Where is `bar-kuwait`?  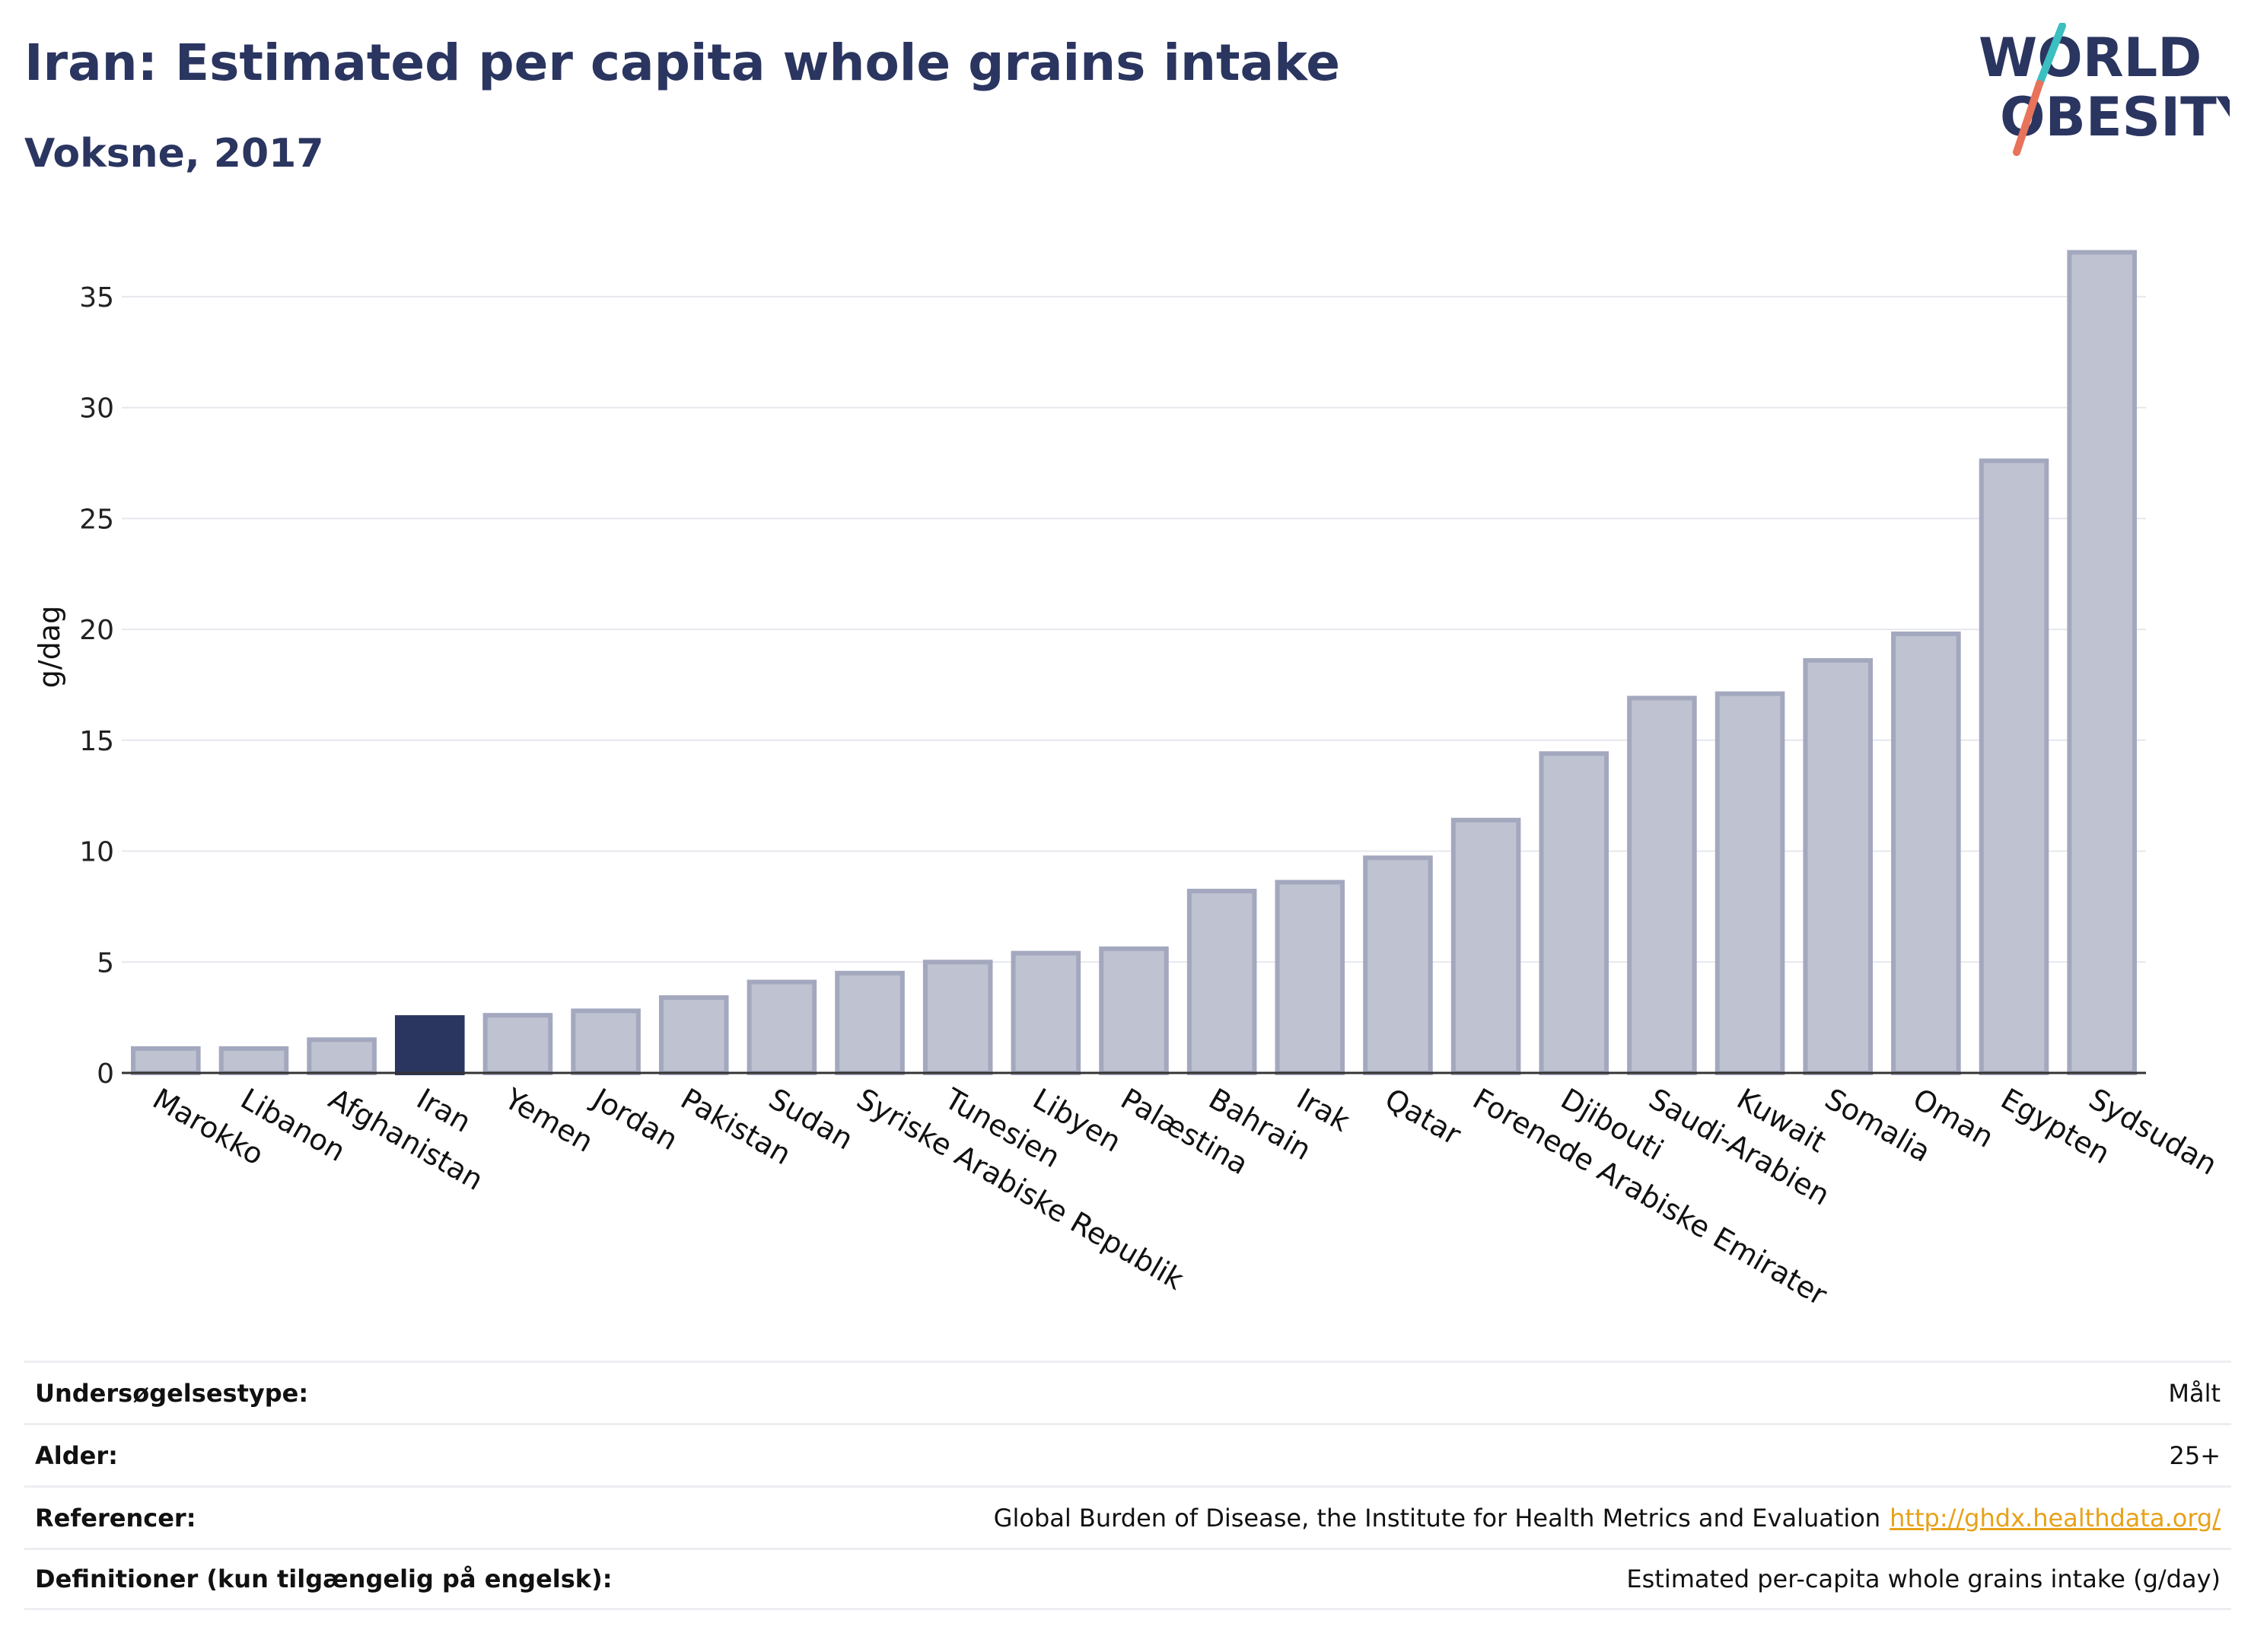 bar-kuwait is located at coordinates (1750, 883).